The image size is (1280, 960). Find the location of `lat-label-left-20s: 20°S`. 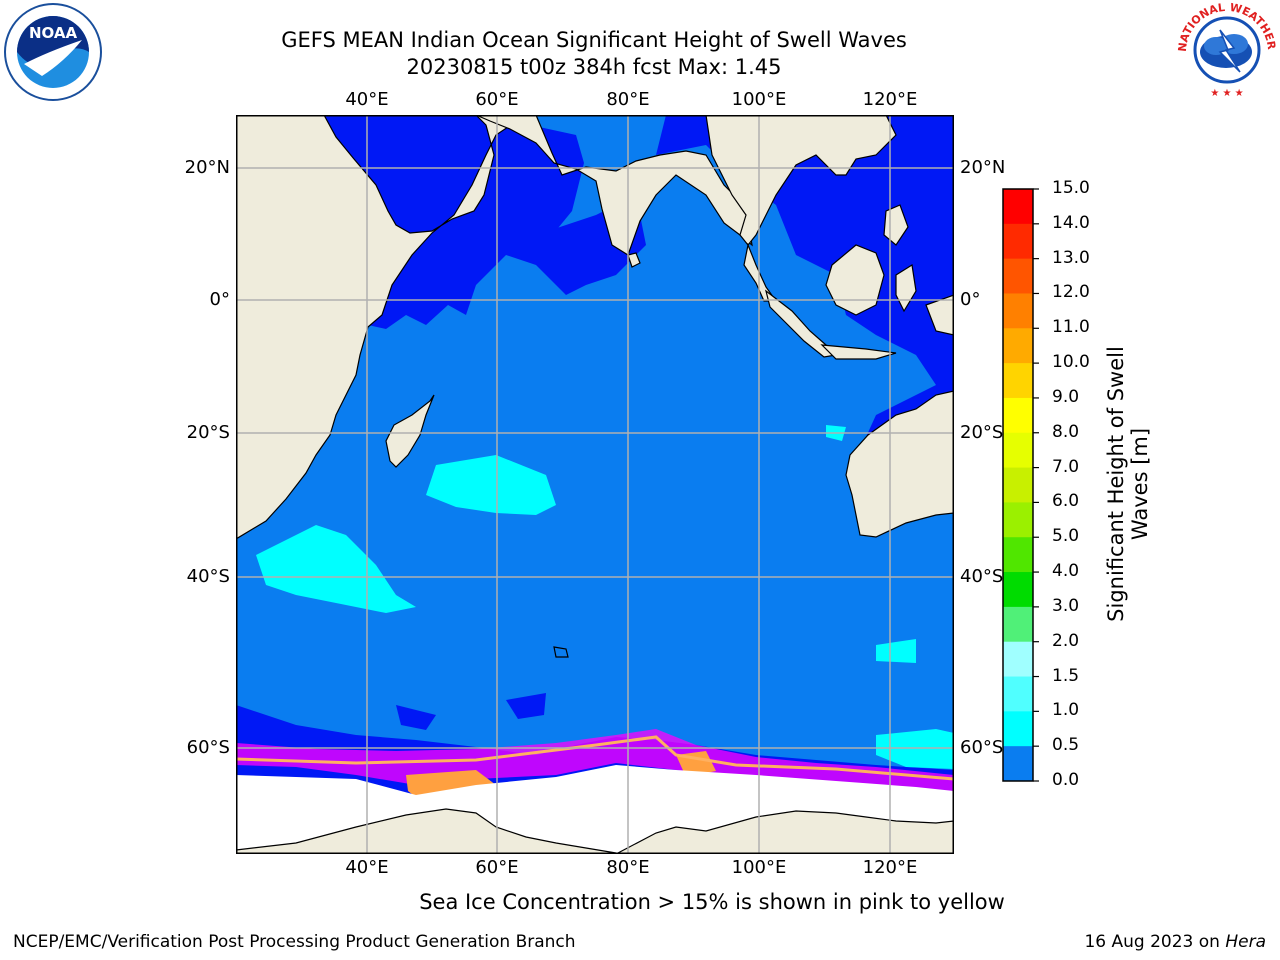

lat-label-left-20s: 20°S is located at coordinates (208, 432).